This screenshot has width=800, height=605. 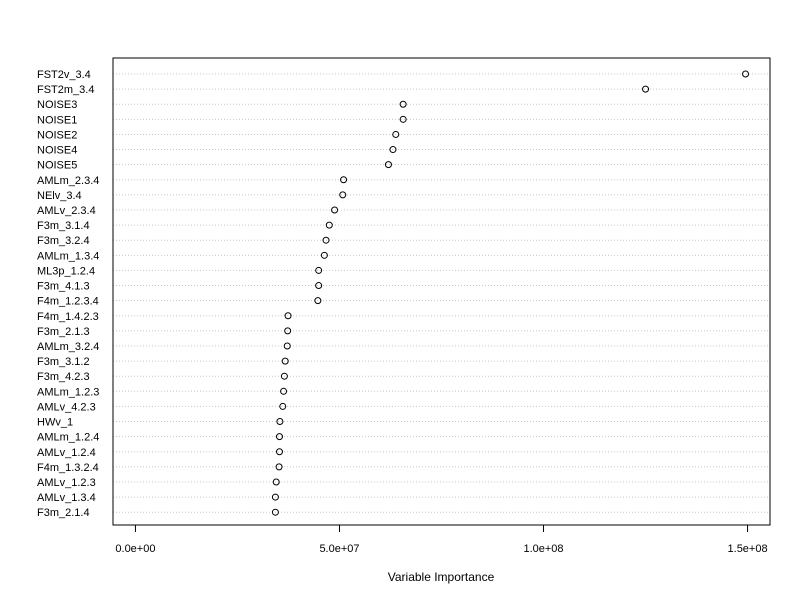 I want to click on category-label: FST2m_3.4, so click(x=65, y=90).